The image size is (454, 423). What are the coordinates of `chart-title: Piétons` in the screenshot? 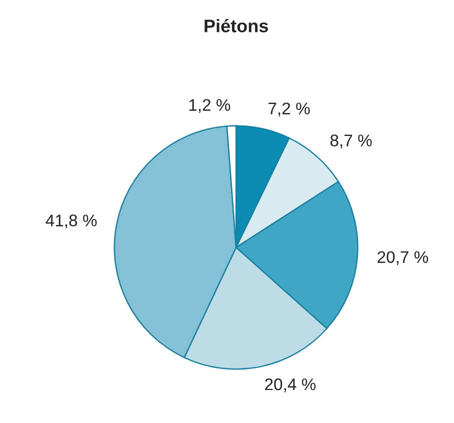 It's located at (236, 25).